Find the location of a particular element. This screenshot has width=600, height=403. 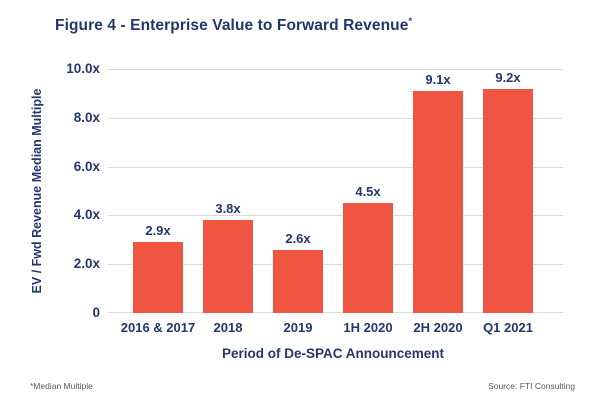

y-tick-label: 4.0x is located at coordinates (86, 215).